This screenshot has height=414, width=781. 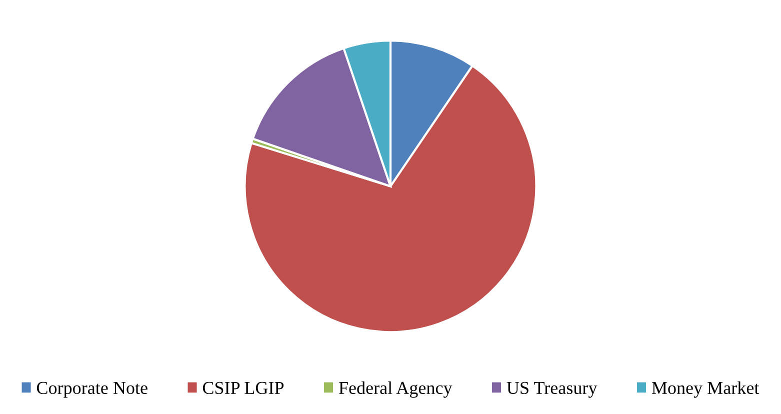 What do you see at coordinates (706, 389) in the screenshot?
I see `legend-label: Money Market` at bounding box center [706, 389].